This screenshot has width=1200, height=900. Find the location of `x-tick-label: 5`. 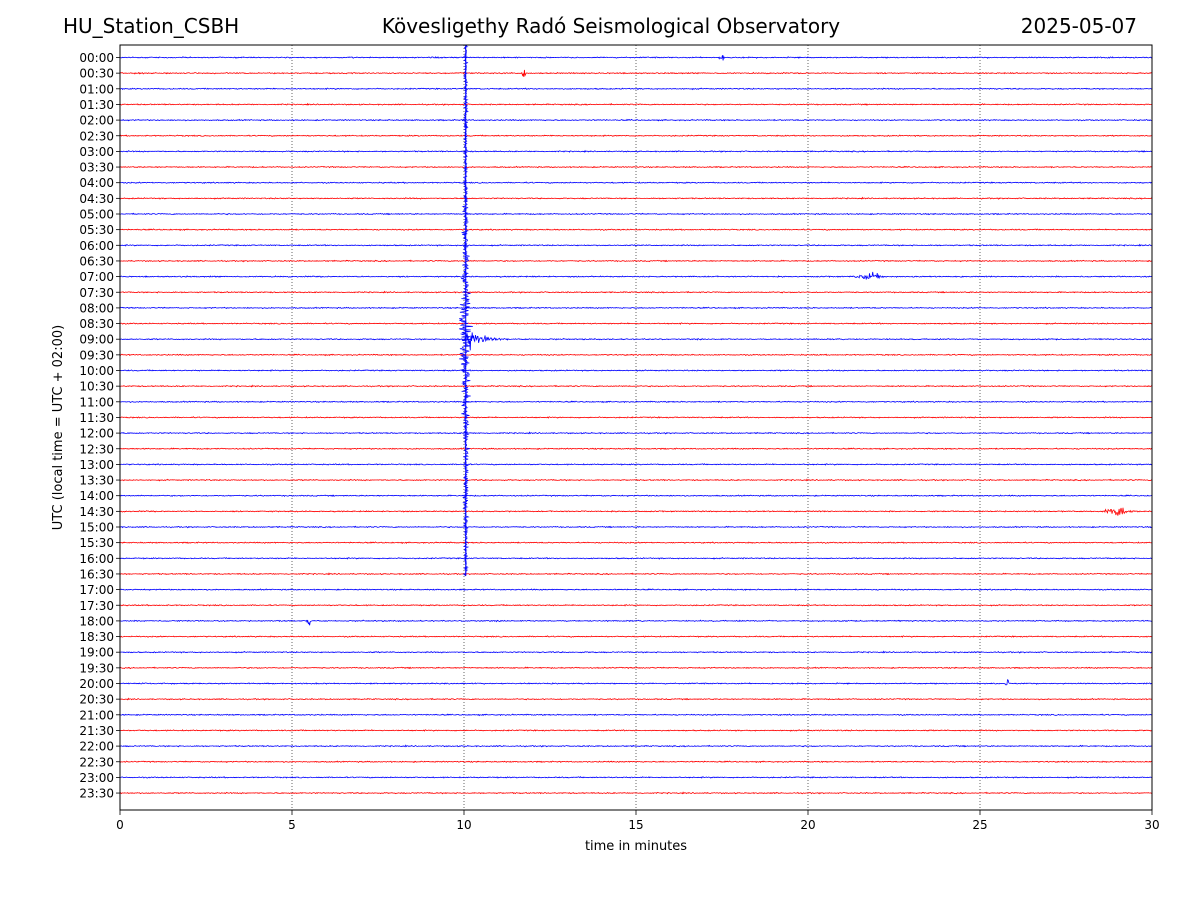

x-tick-label: 5 is located at coordinates (292, 825).